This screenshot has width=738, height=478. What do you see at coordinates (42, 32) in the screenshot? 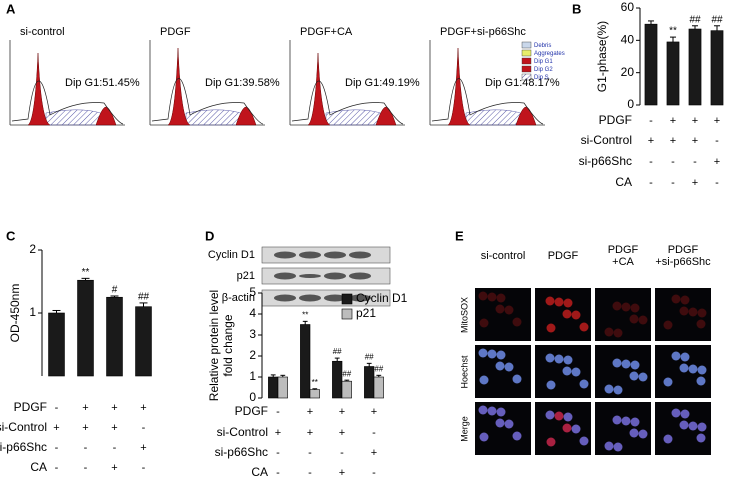
I see `plot-title: si-control` at bounding box center [42, 32].